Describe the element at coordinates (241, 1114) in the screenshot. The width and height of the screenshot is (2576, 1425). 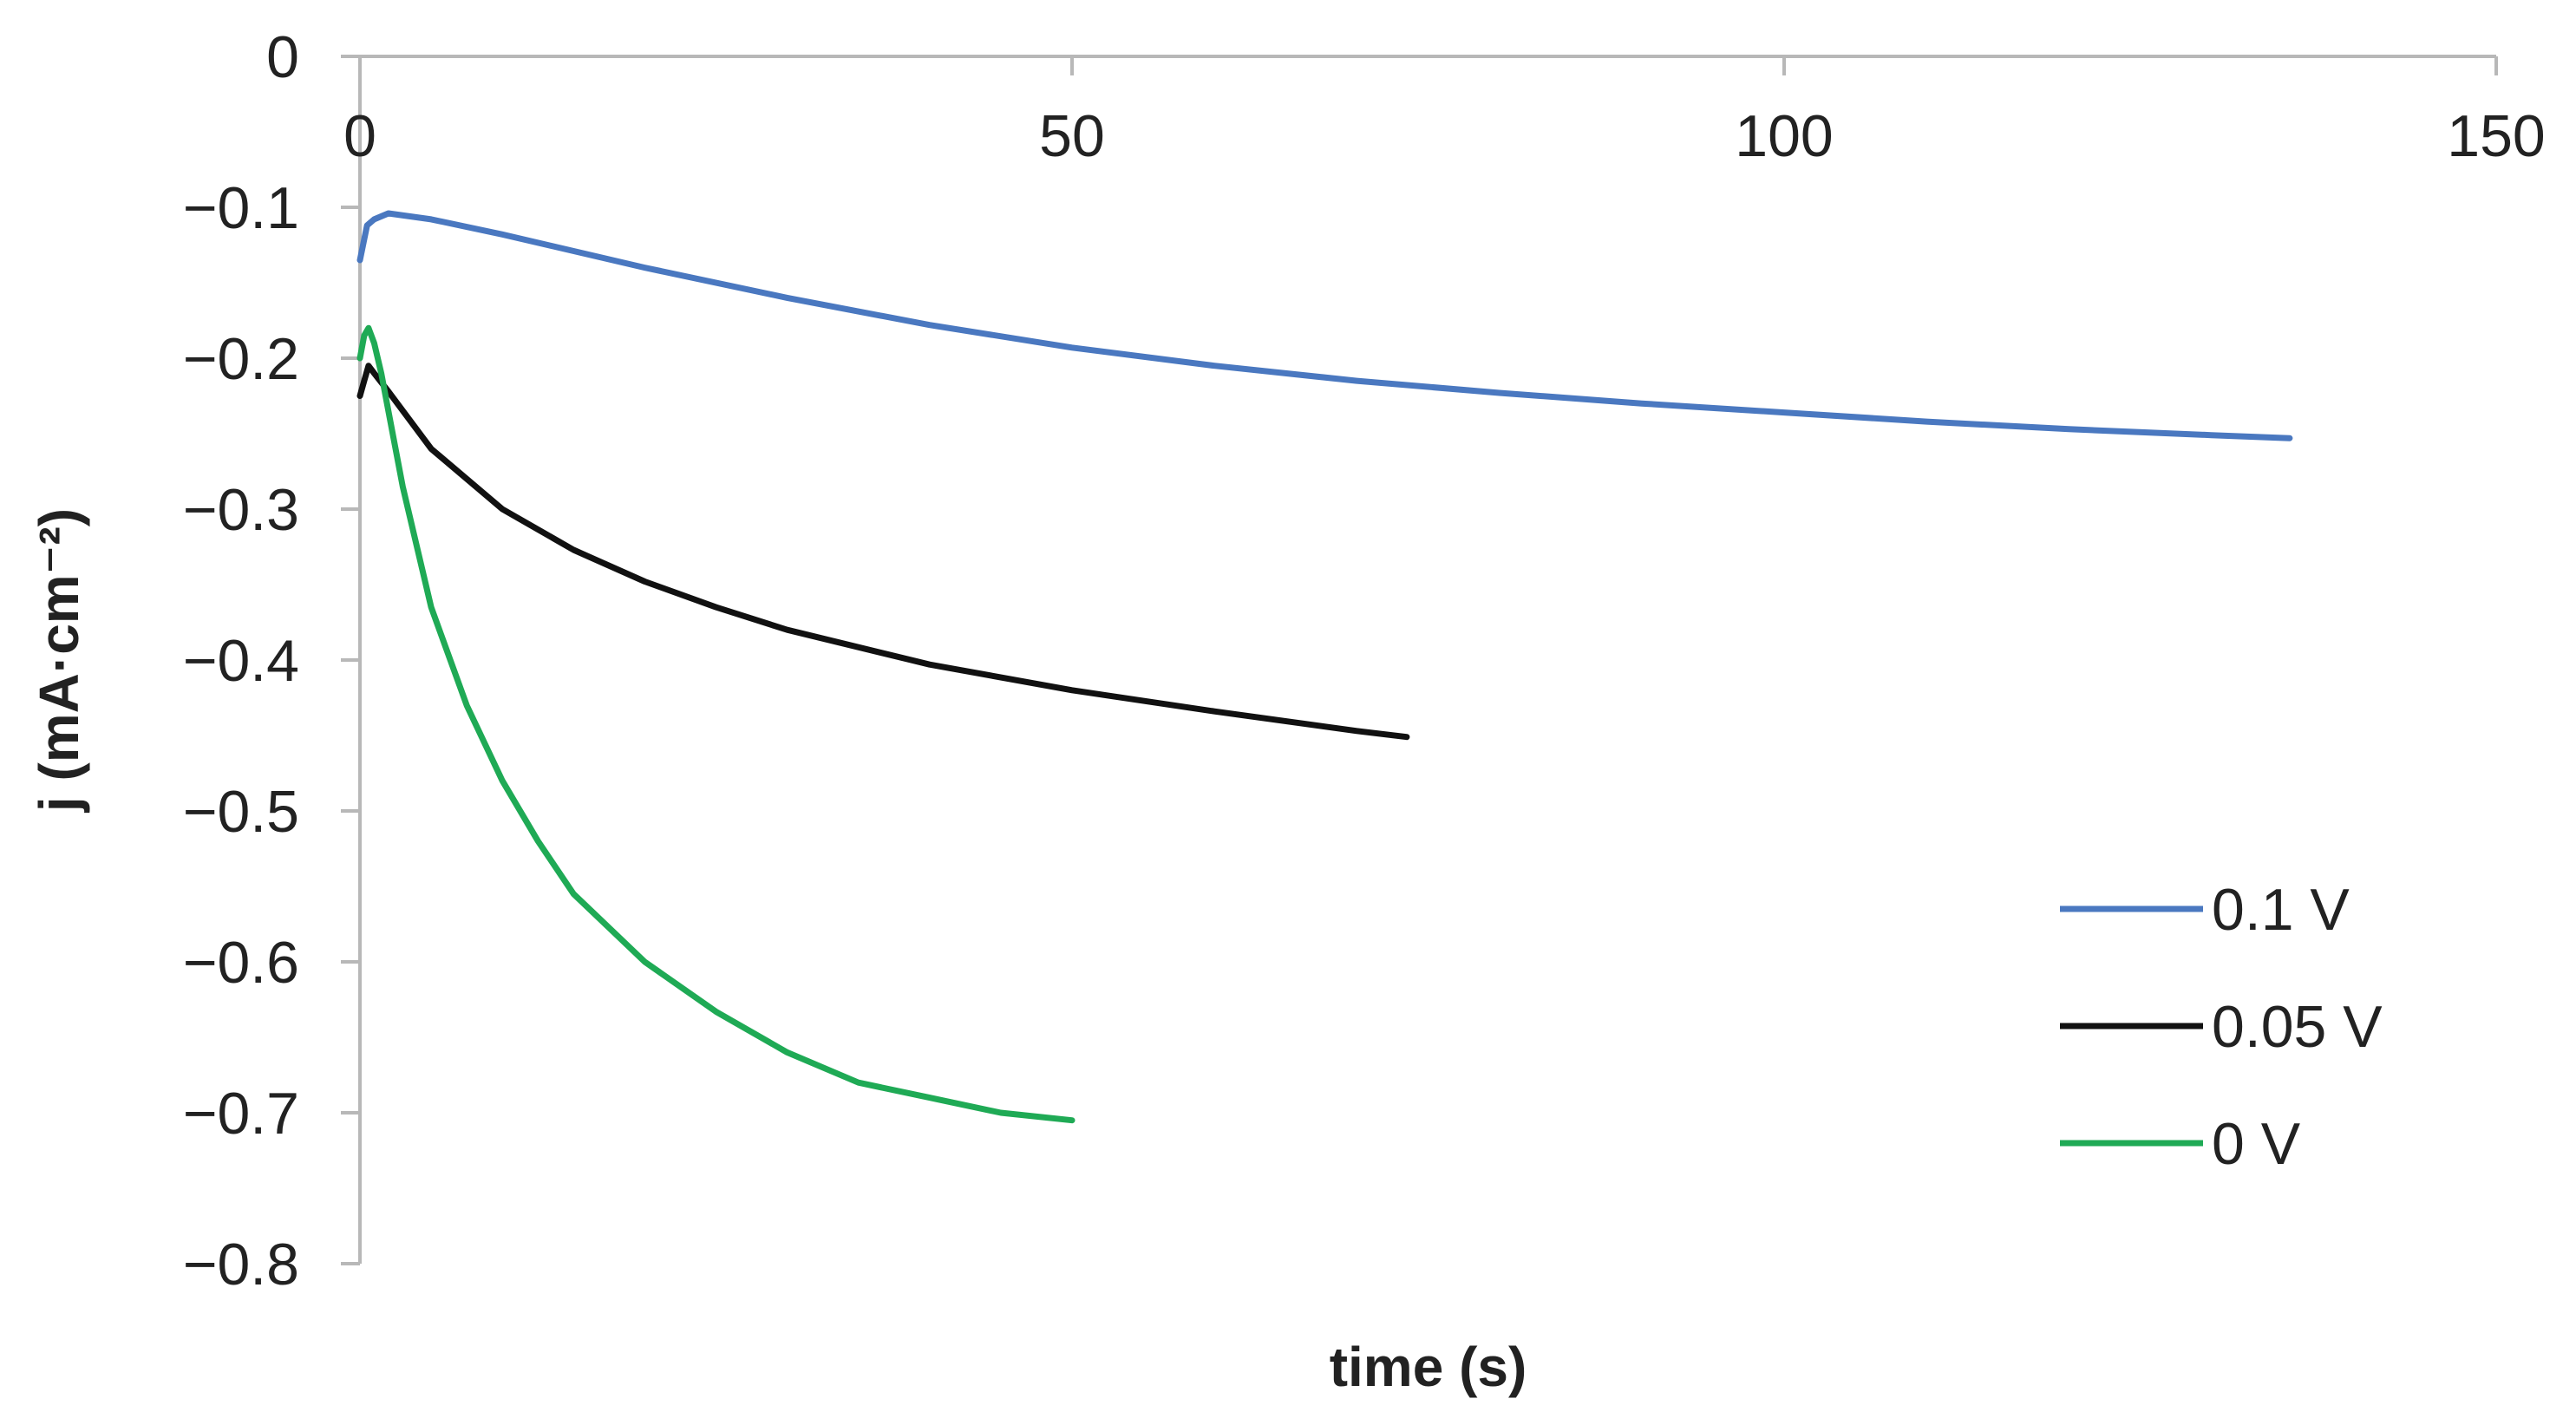
I see `y-tick-label: −0.7` at that location.